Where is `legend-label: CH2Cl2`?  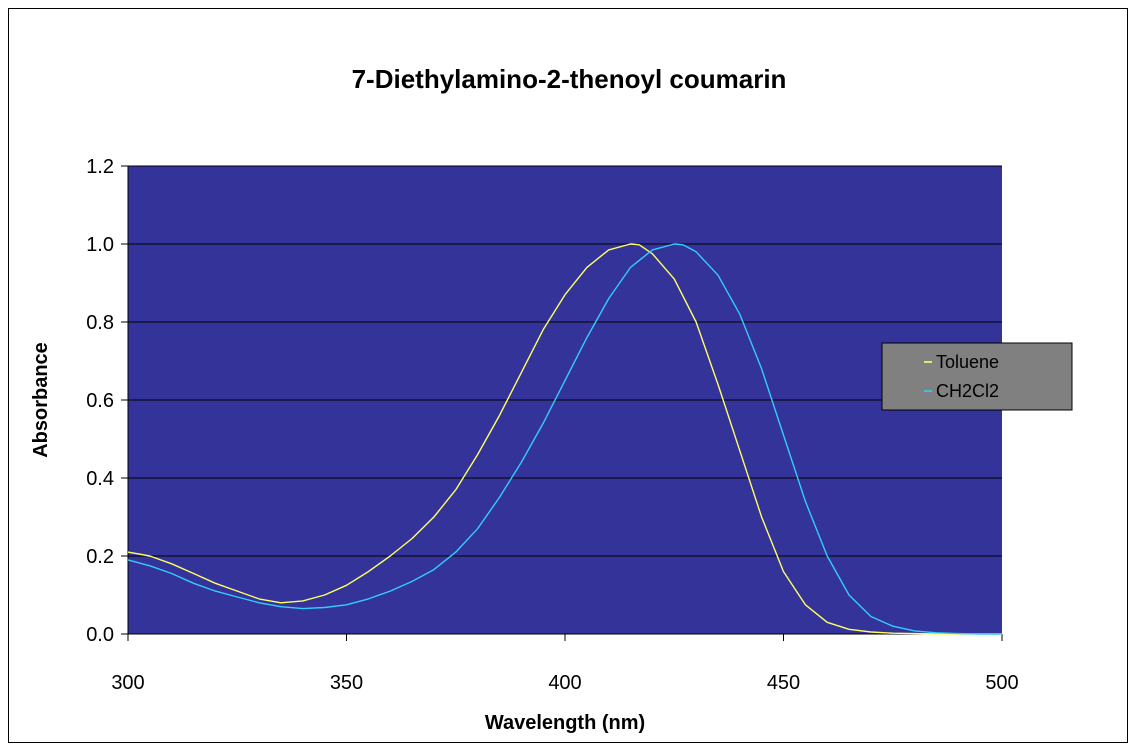 legend-label: CH2Cl2 is located at coordinates (967, 391).